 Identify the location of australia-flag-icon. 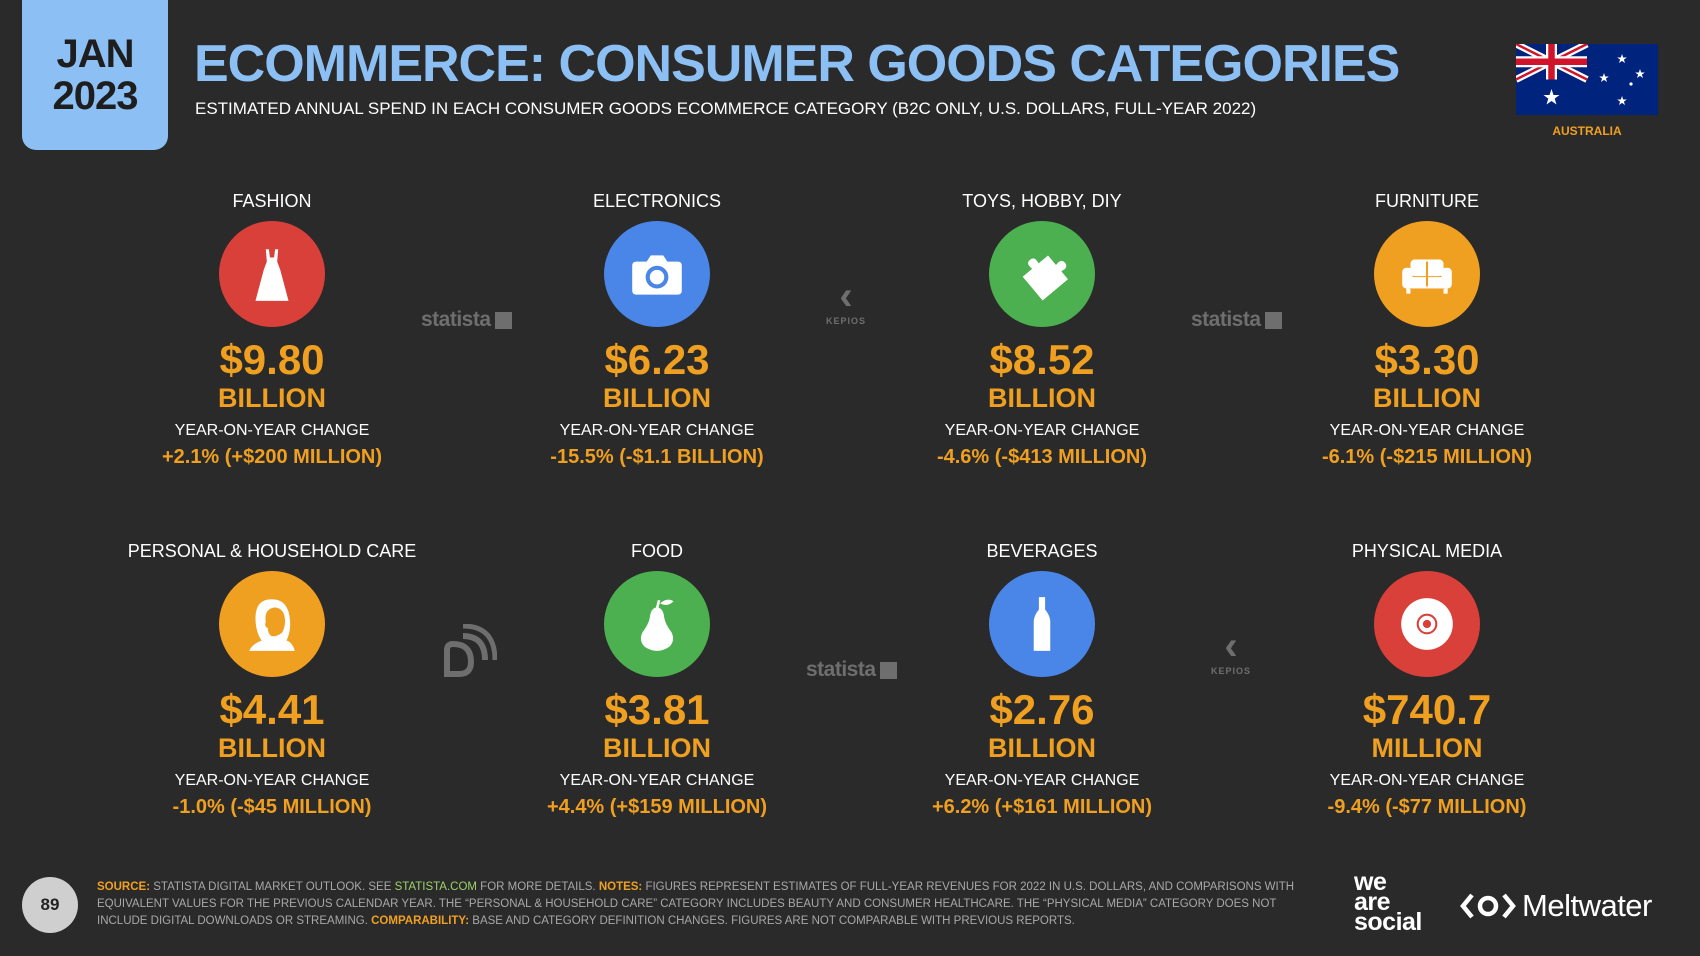
(1587, 79).